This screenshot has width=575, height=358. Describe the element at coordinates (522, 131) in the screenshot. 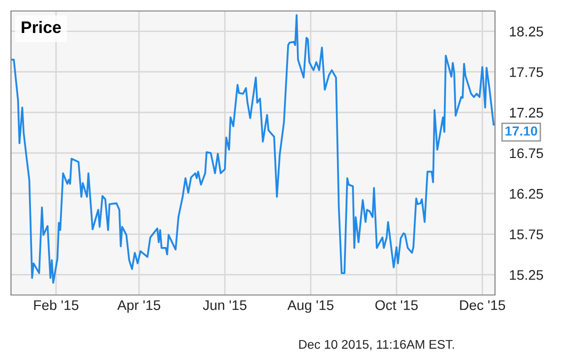

I see `annotation: 17.10` at that location.